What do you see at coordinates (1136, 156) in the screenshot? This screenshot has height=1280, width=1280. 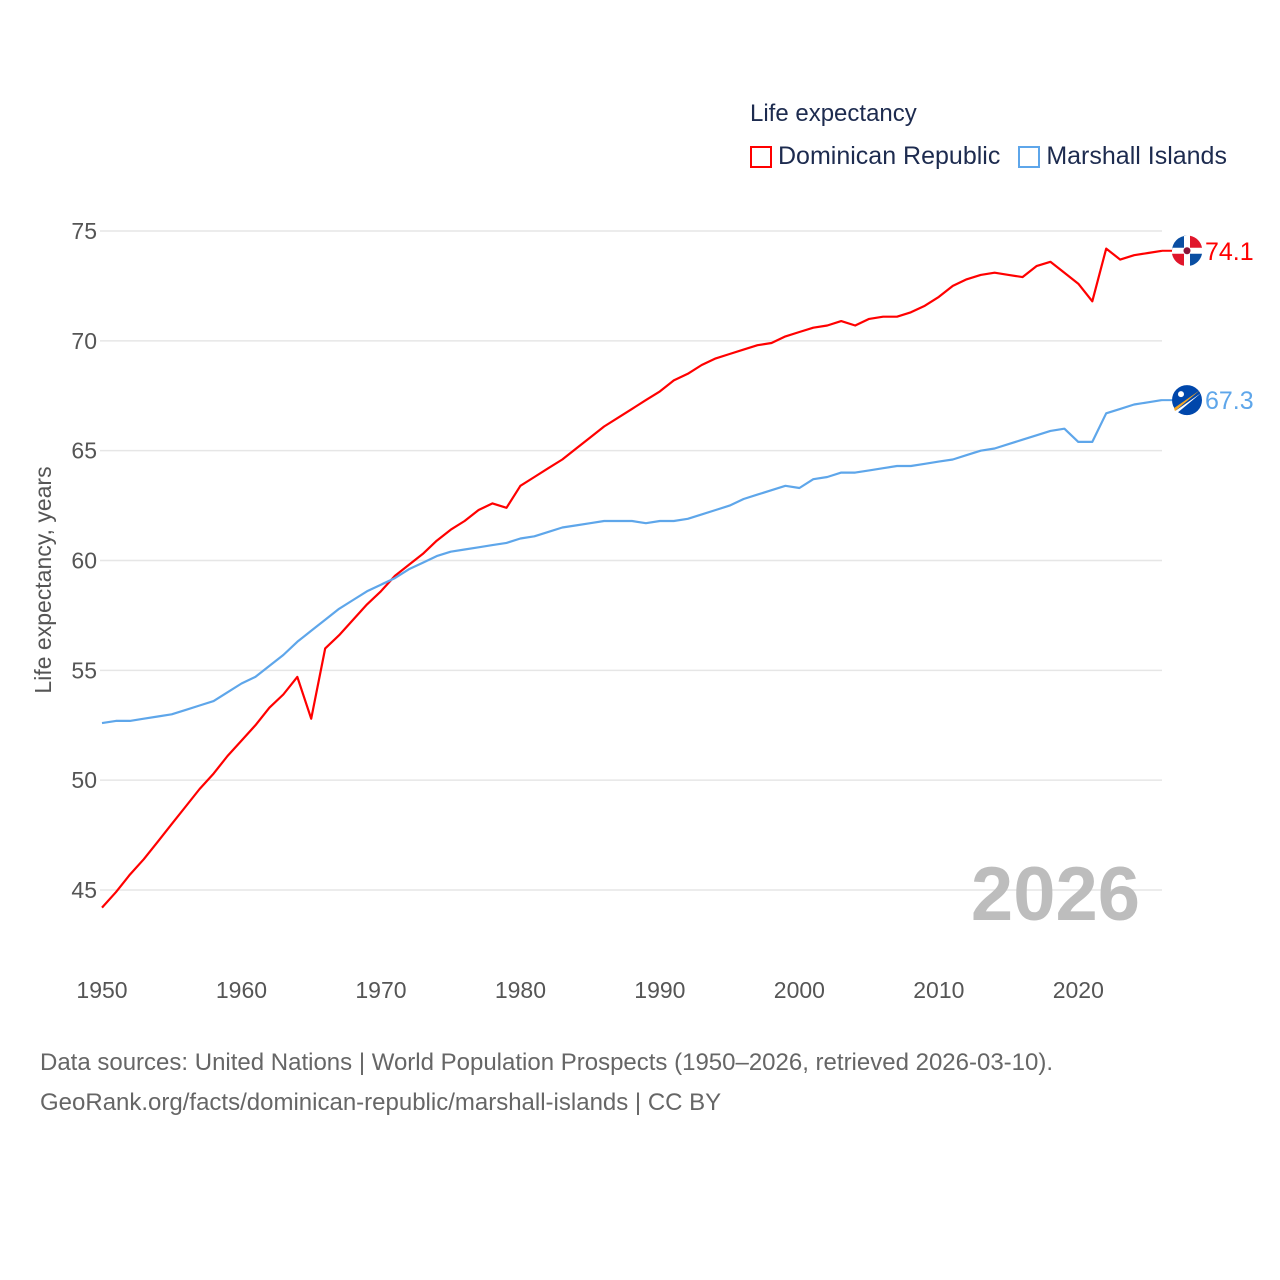 I see `legend-label: Marshall Islands` at bounding box center [1136, 156].